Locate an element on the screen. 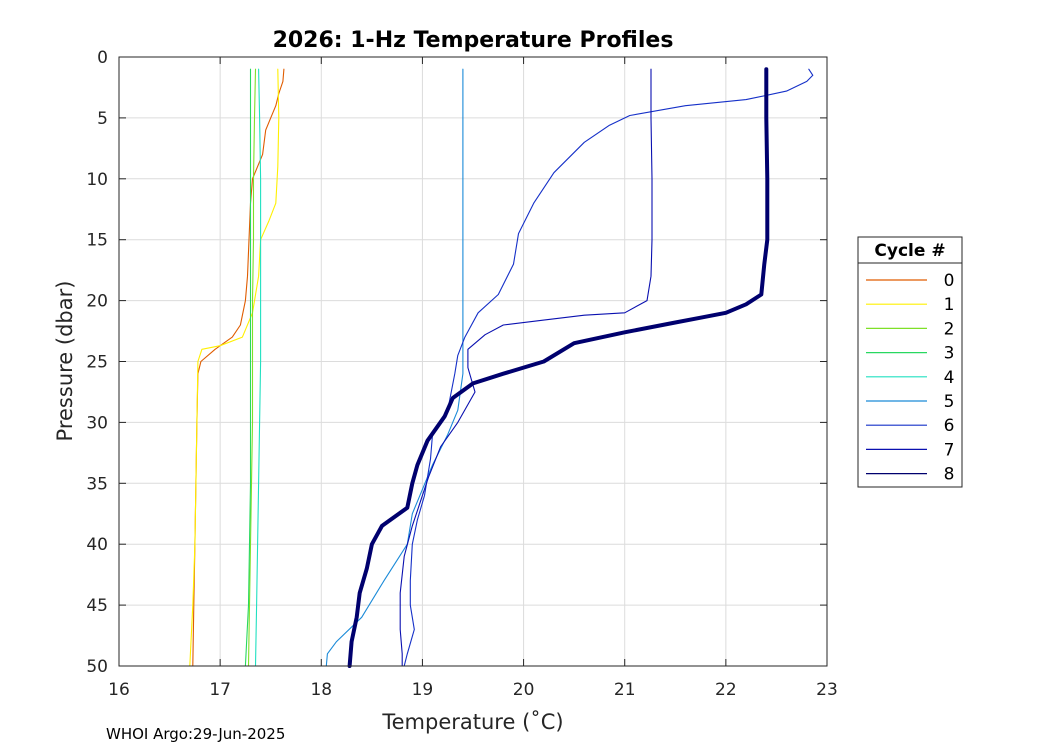  legend-label: 2 is located at coordinates (949, 329).